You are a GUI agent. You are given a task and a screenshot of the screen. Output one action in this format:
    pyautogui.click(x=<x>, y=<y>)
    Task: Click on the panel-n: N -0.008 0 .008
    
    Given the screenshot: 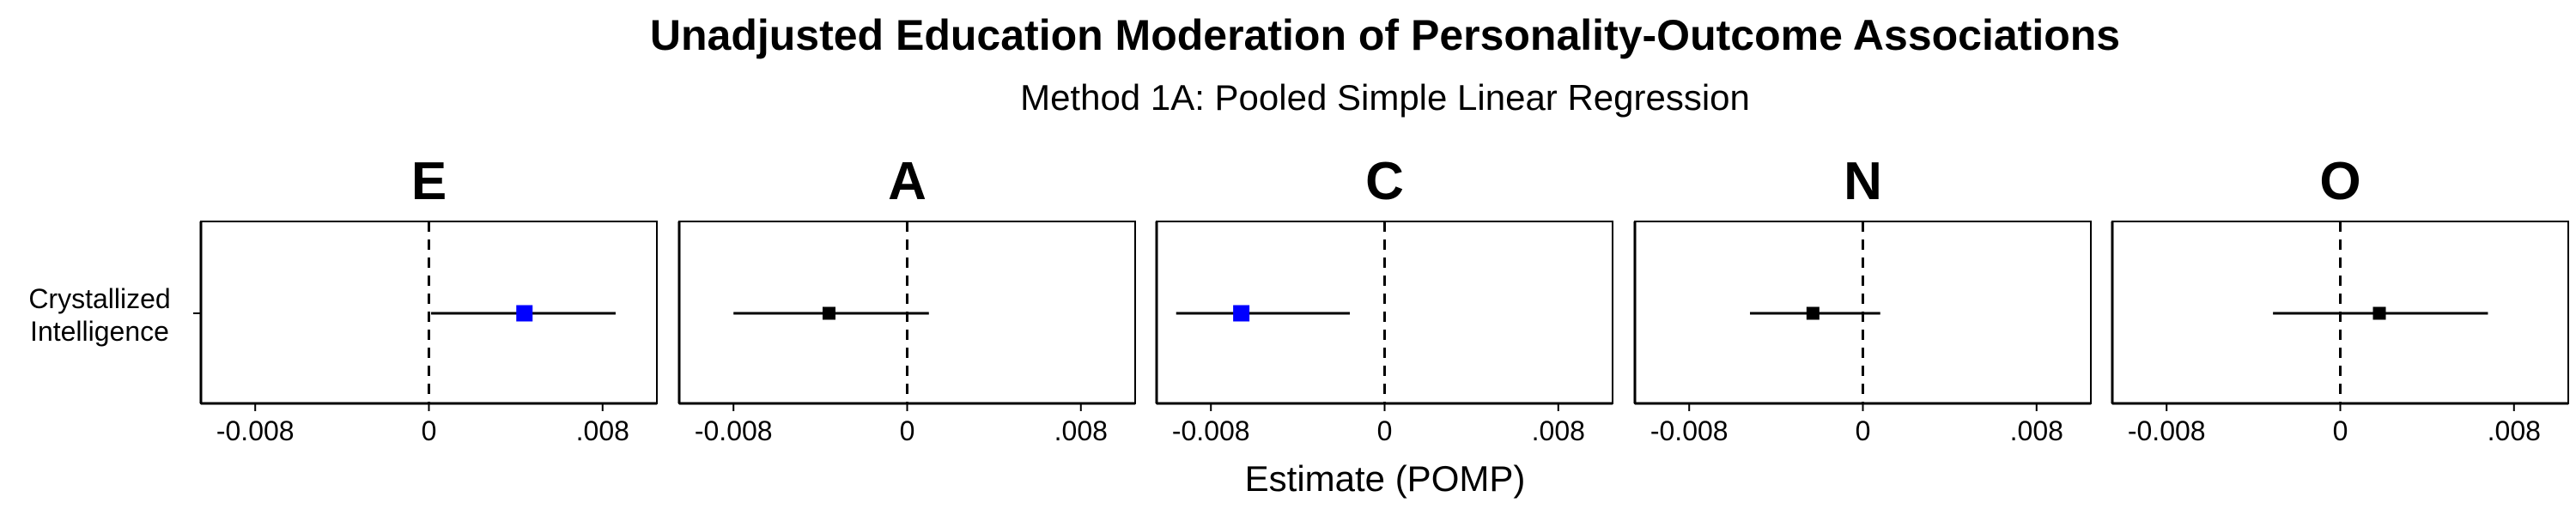 What is the action you would take?
    pyautogui.click(x=1863, y=299)
    